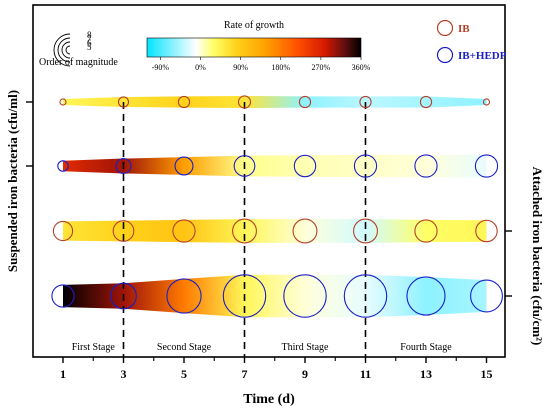  Describe the element at coordinates (245, 374) in the screenshot. I see `x-tick-label: 7` at that location.